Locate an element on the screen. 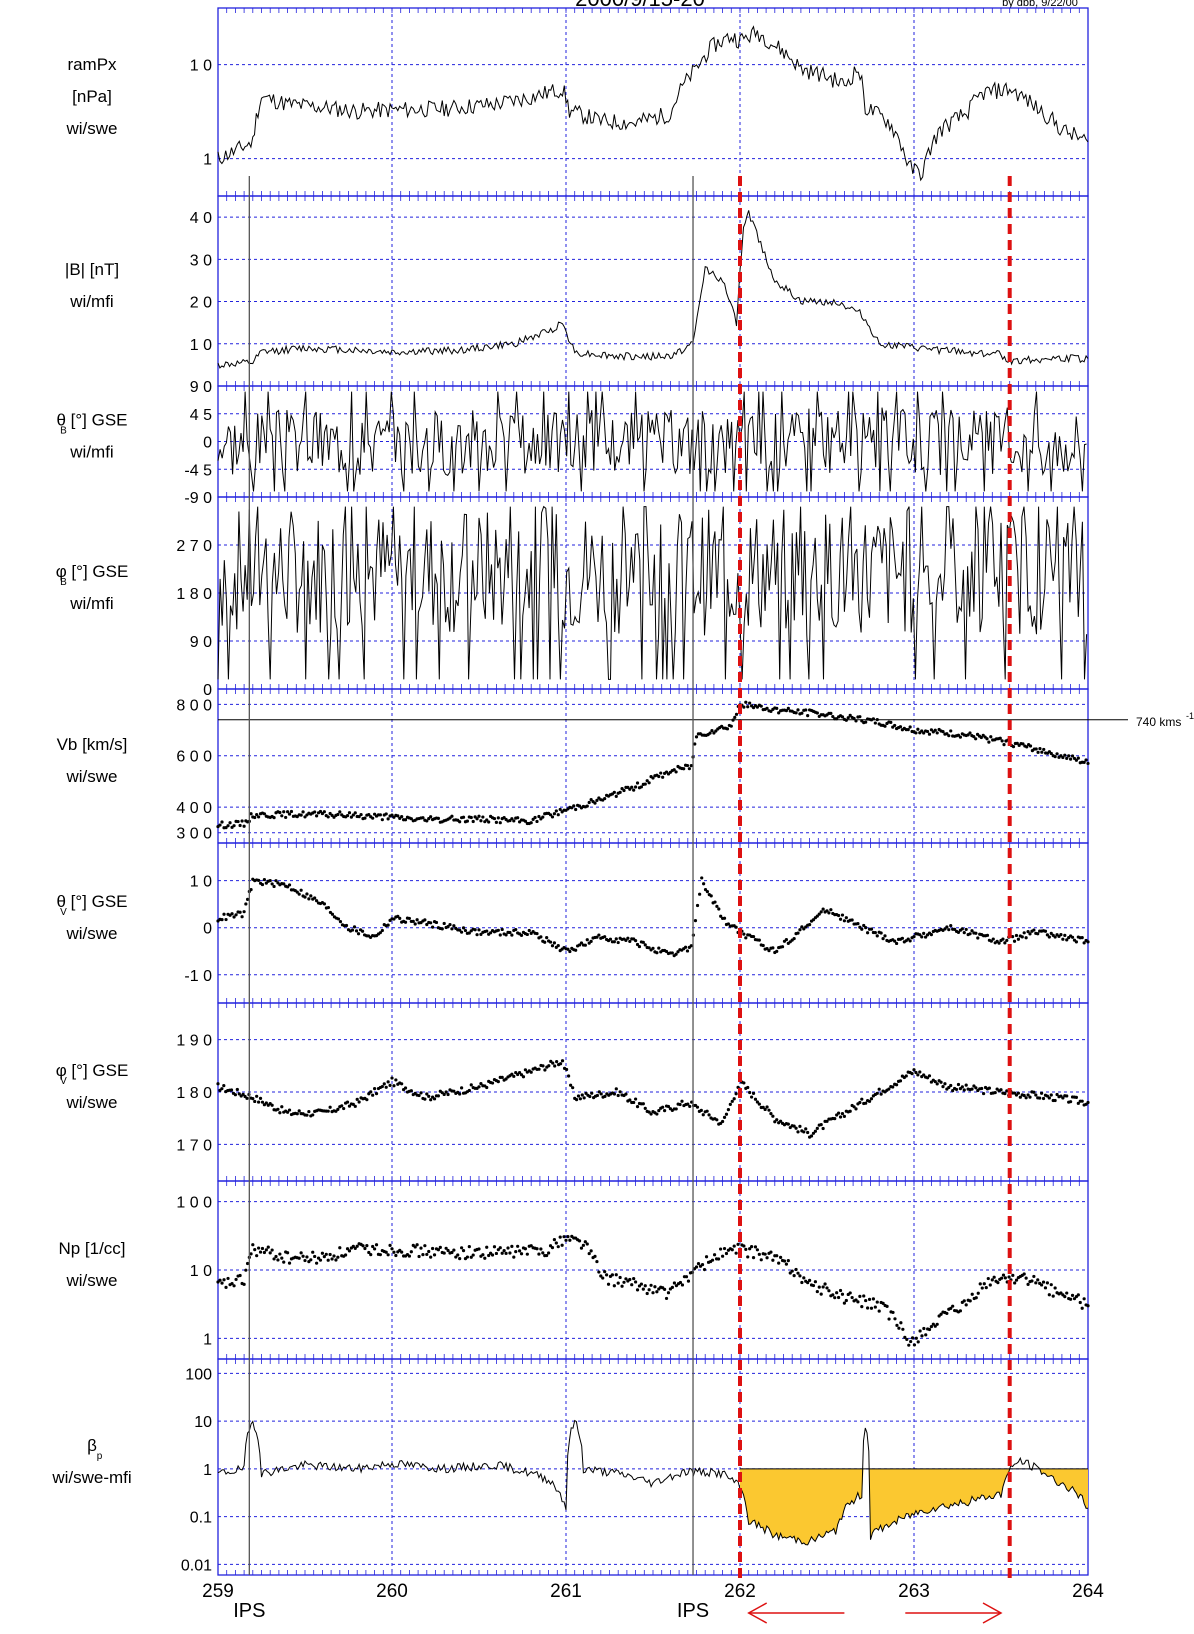 The width and height of the screenshot is (1194, 1634). y-tick-label: 1 0 is located at coordinates (201, 345).